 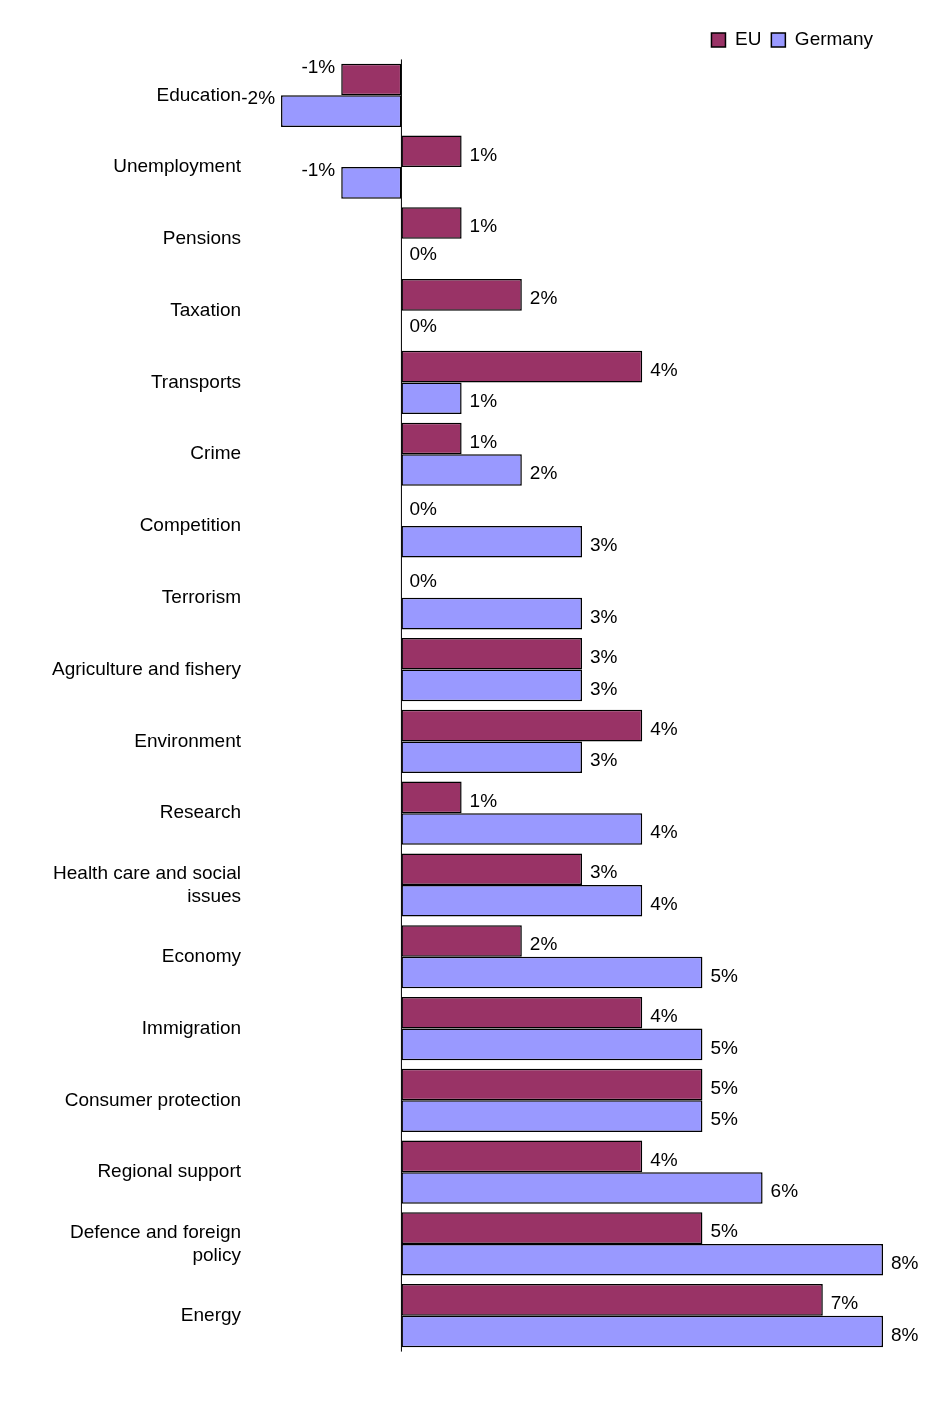 I want to click on y-tick-label: Immigration, so click(x=191, y=1027).